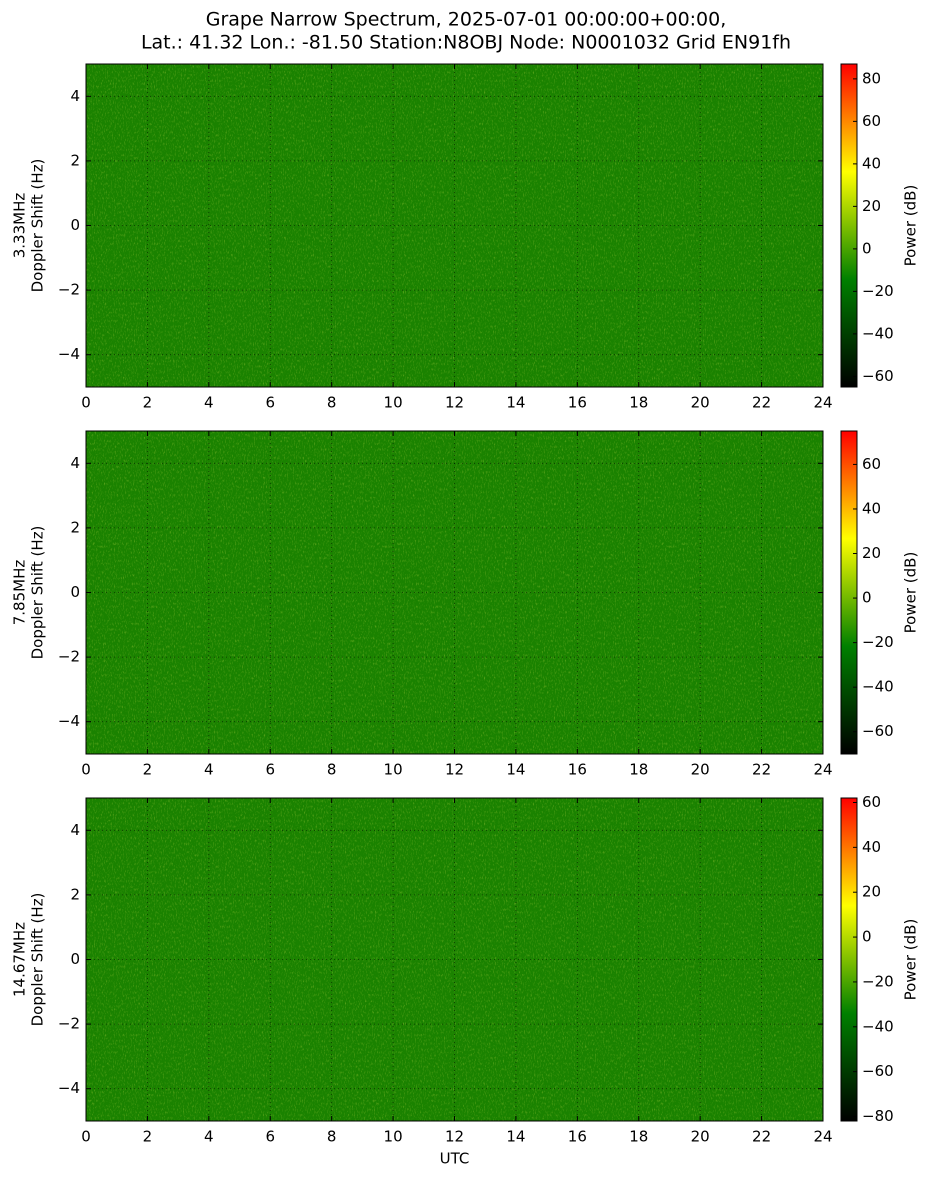 Image resolution: width=932 pixels, height=1178 pixels. I want to click on x-axis-label: UTC, so click(455, 1159).